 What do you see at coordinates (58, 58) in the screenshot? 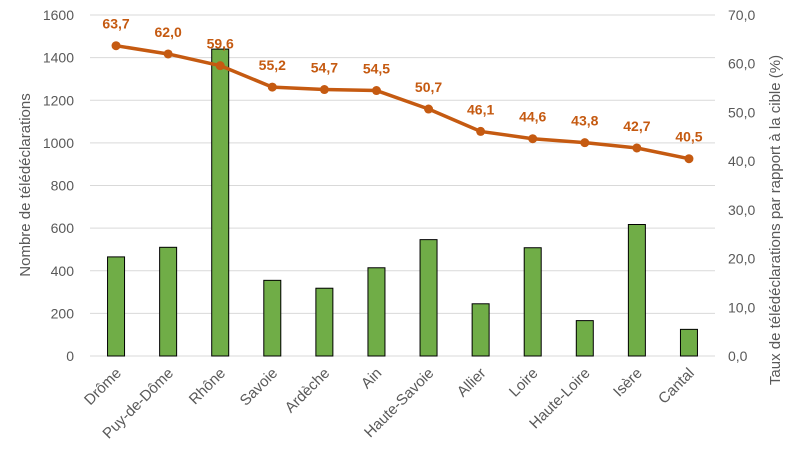
I see `y-tick-label: 1400` at bounding box center [58, 58].